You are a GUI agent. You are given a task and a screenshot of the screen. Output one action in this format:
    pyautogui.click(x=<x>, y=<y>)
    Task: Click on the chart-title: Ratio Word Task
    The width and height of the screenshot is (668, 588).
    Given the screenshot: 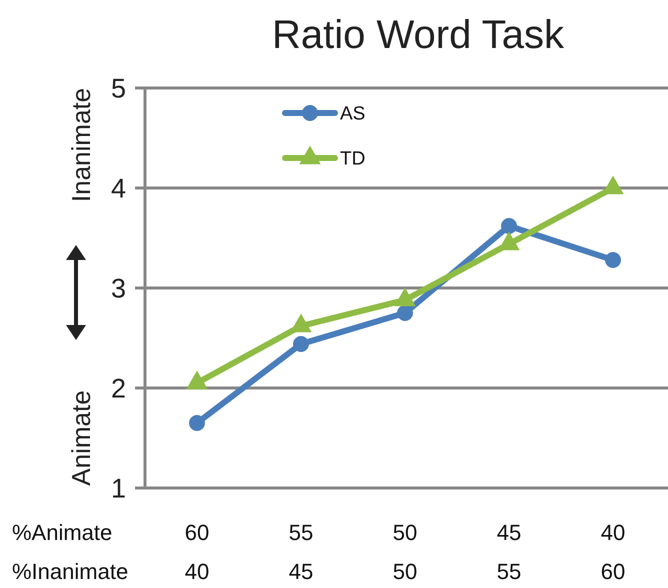 What is the action you would take?
    pyautogui.click(x=418, y=35)
    